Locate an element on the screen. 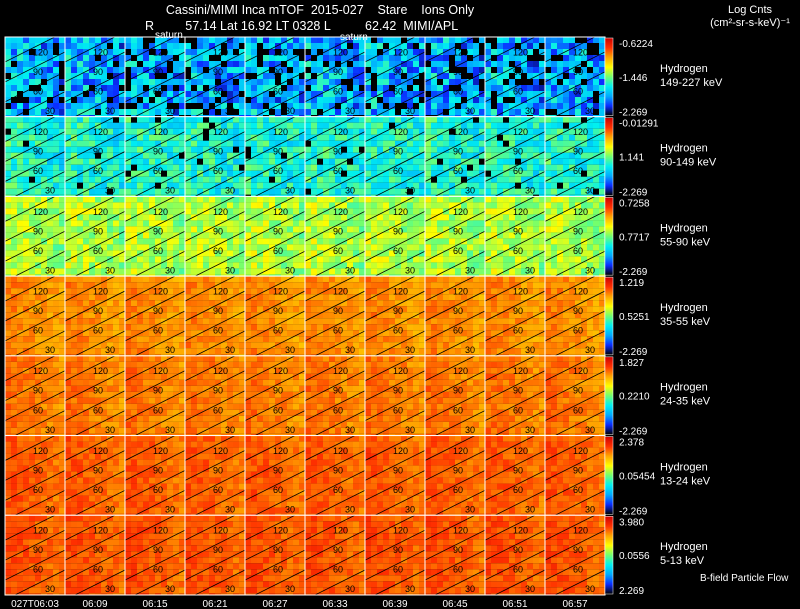 The image size is (800, 609). contour-label: 60 is located at coordinates (98, 171).